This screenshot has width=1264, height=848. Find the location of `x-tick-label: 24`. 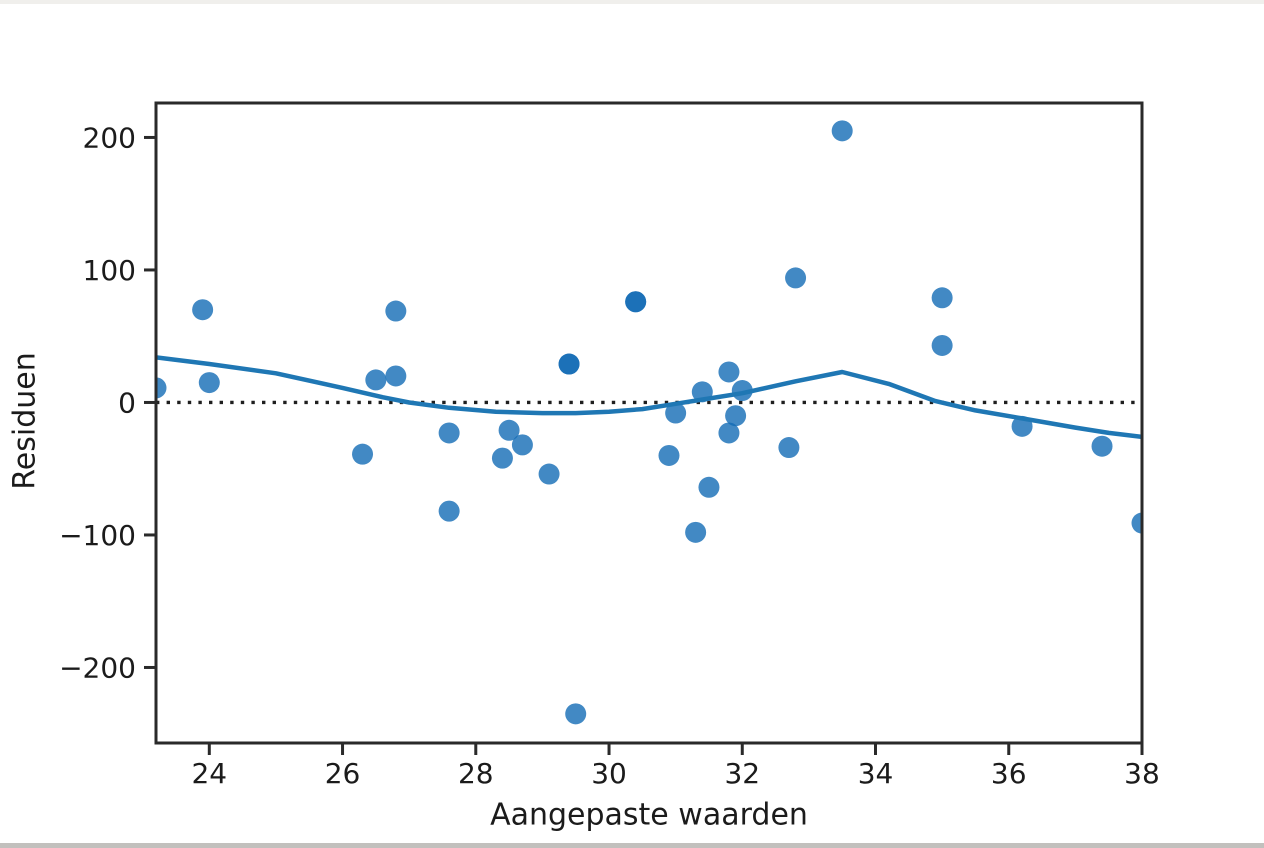

x-tick-label: 24 is located at coordinates (209, 773).